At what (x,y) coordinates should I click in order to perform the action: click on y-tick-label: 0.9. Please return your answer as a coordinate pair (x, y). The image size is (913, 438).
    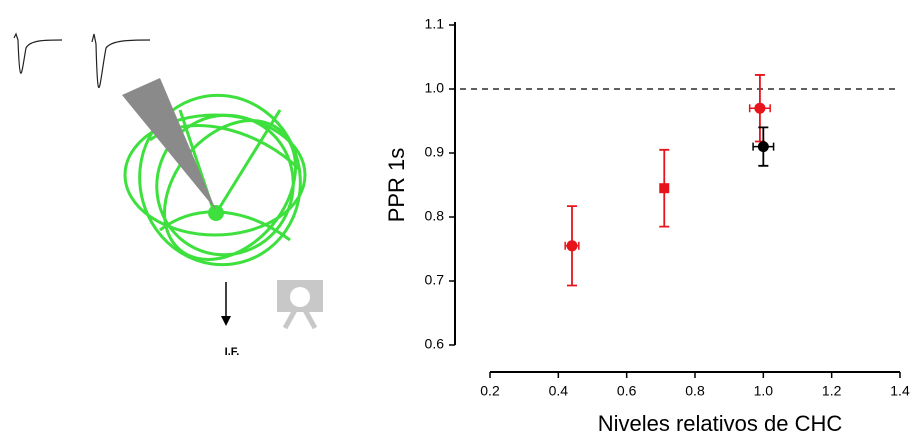
    Looking at the image, I should click on (435, 152).